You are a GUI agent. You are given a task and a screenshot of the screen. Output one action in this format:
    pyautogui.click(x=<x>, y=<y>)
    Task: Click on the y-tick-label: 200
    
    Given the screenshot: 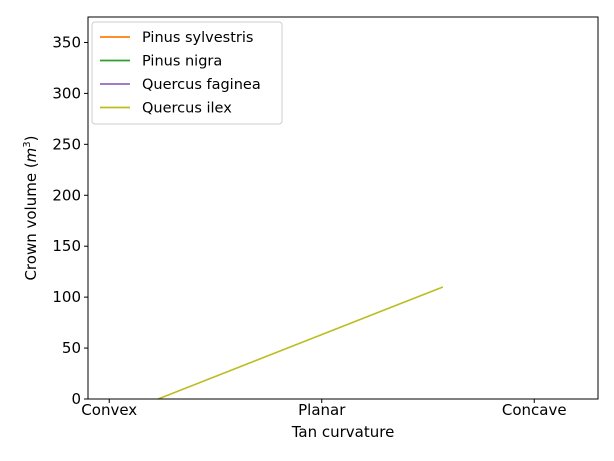 What is the action you would take?
    pyautogui.click(x=66, y=195)
    